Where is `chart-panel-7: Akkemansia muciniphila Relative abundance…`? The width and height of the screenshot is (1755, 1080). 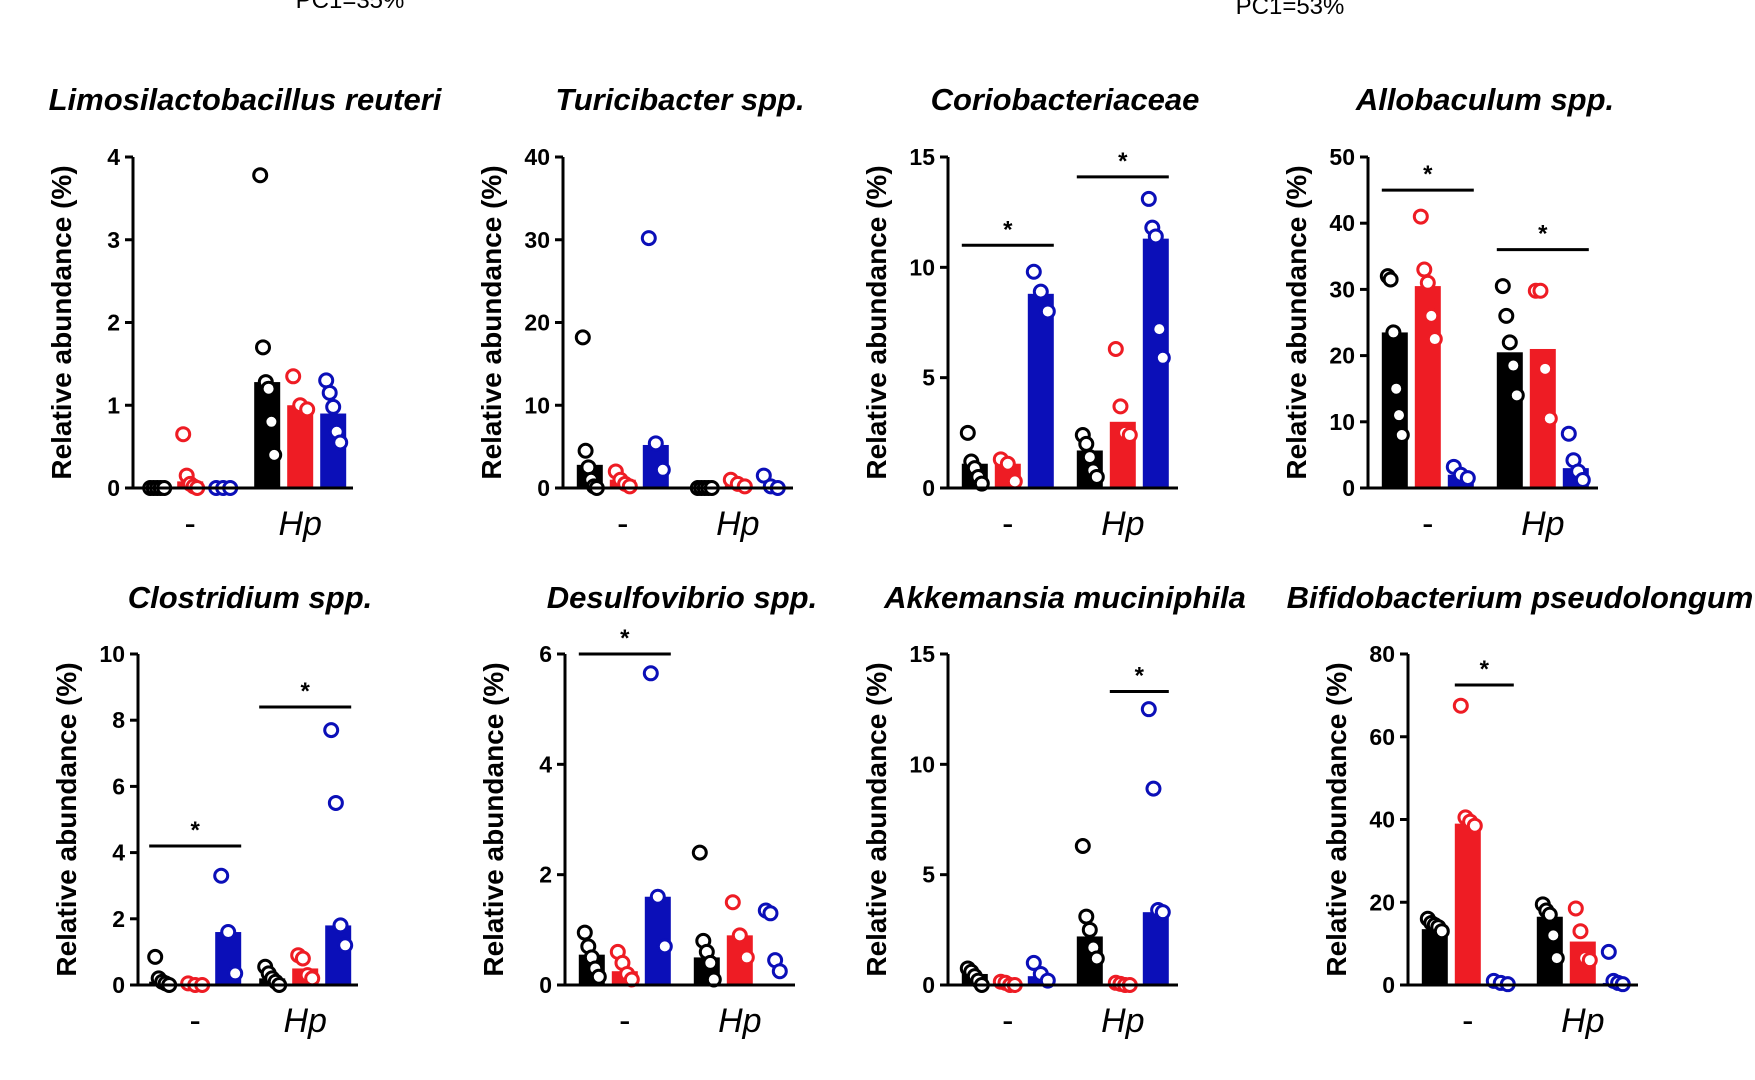 chart-panel-7: Akkemansia muciniphila Relative abundance… is located at coordinates (1053, 810).